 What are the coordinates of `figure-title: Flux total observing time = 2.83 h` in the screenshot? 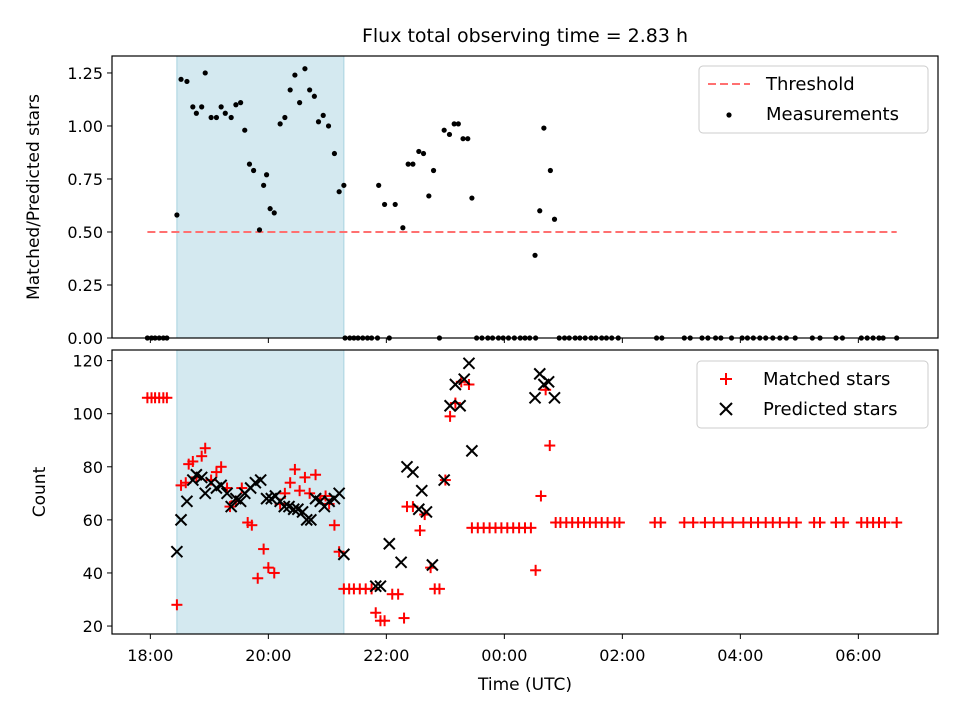 It's located at (525, 36).